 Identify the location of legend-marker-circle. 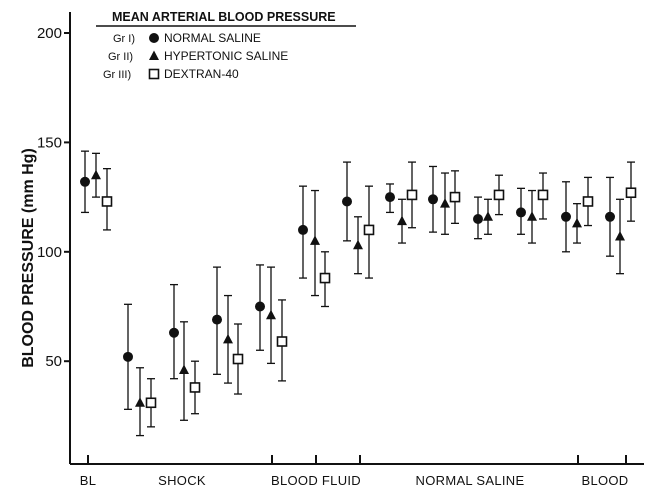
(154, 38).